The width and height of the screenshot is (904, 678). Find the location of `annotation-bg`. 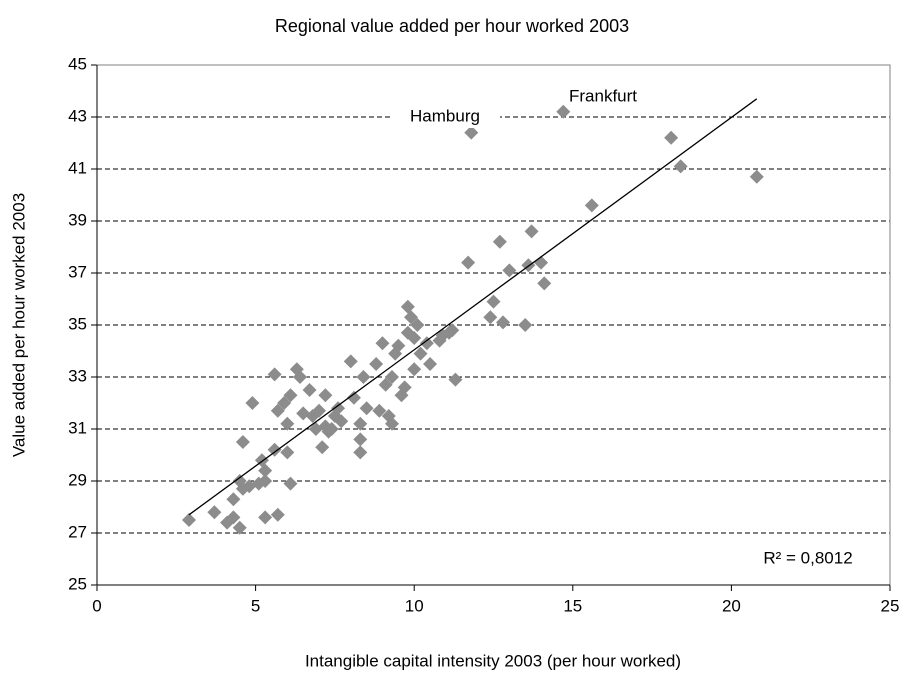

annotation-bg is located at coordinates (445, 117).